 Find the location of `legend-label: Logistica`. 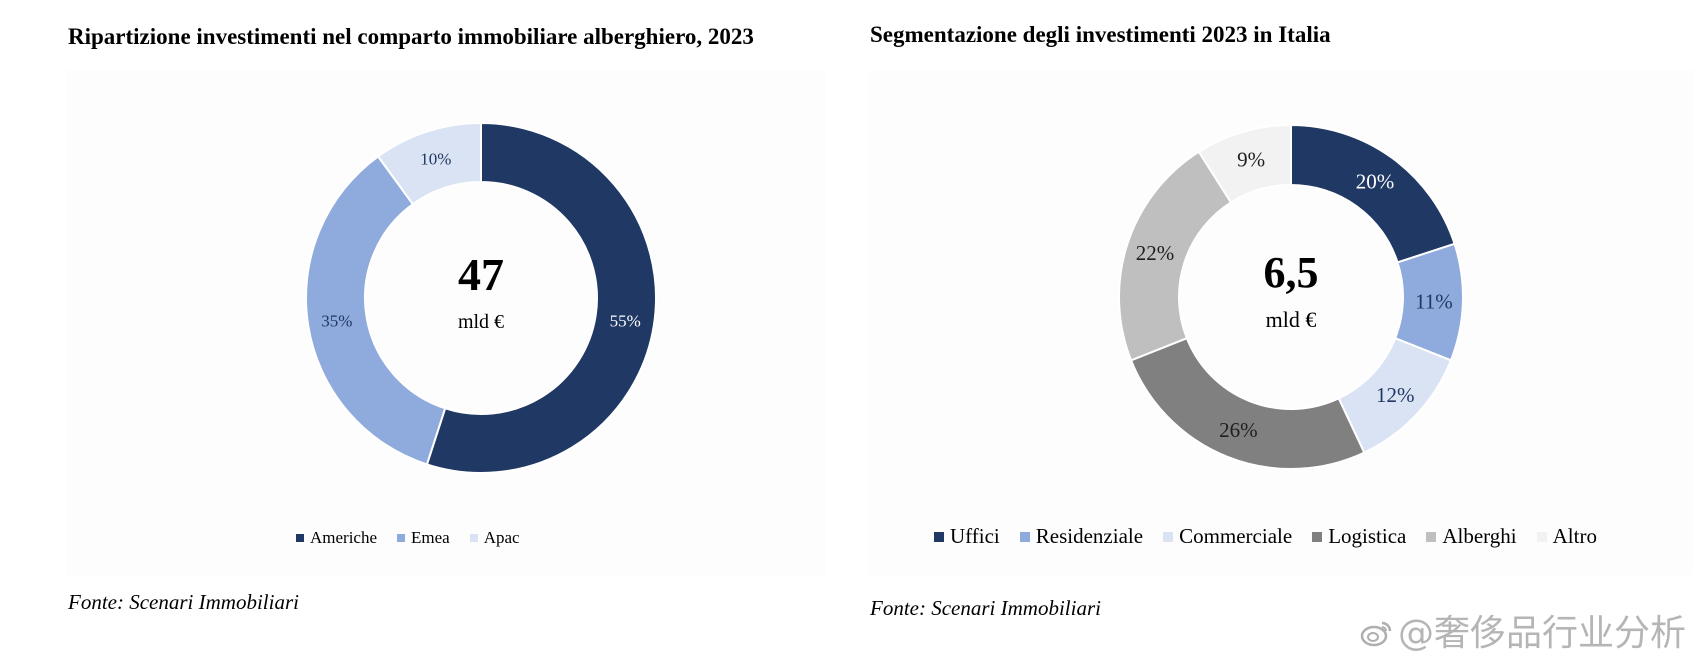

legend-label: Logistica is located at coordinates (1367, 536).